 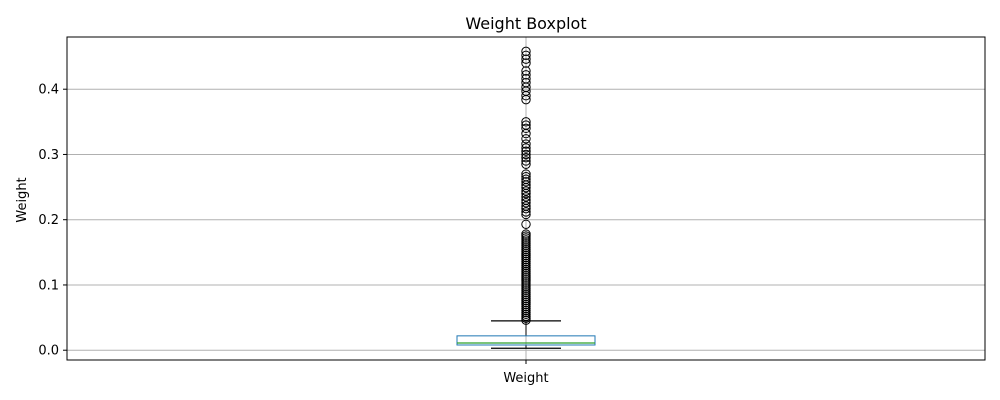 I want to click on y-tick-label: 0.2, so click(x=48, y=220).